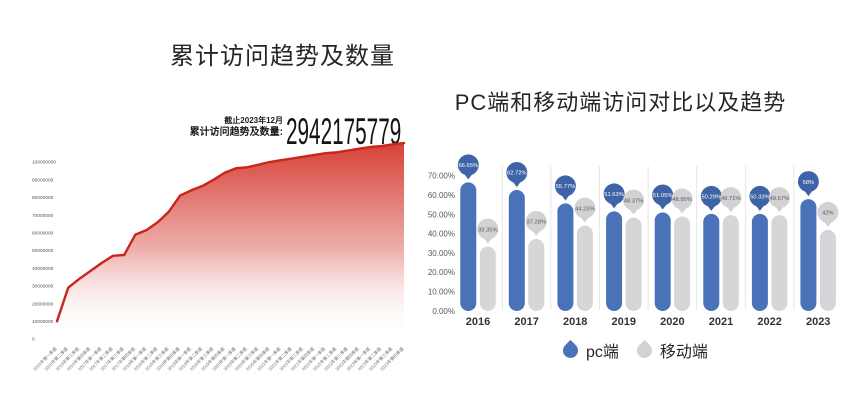 The width and height of the screenshot is (852, 411). What do you see at coordinates (536, 221) in the screenshot?
I see `mobile-badge-2017` at bounding box center [536, 221].